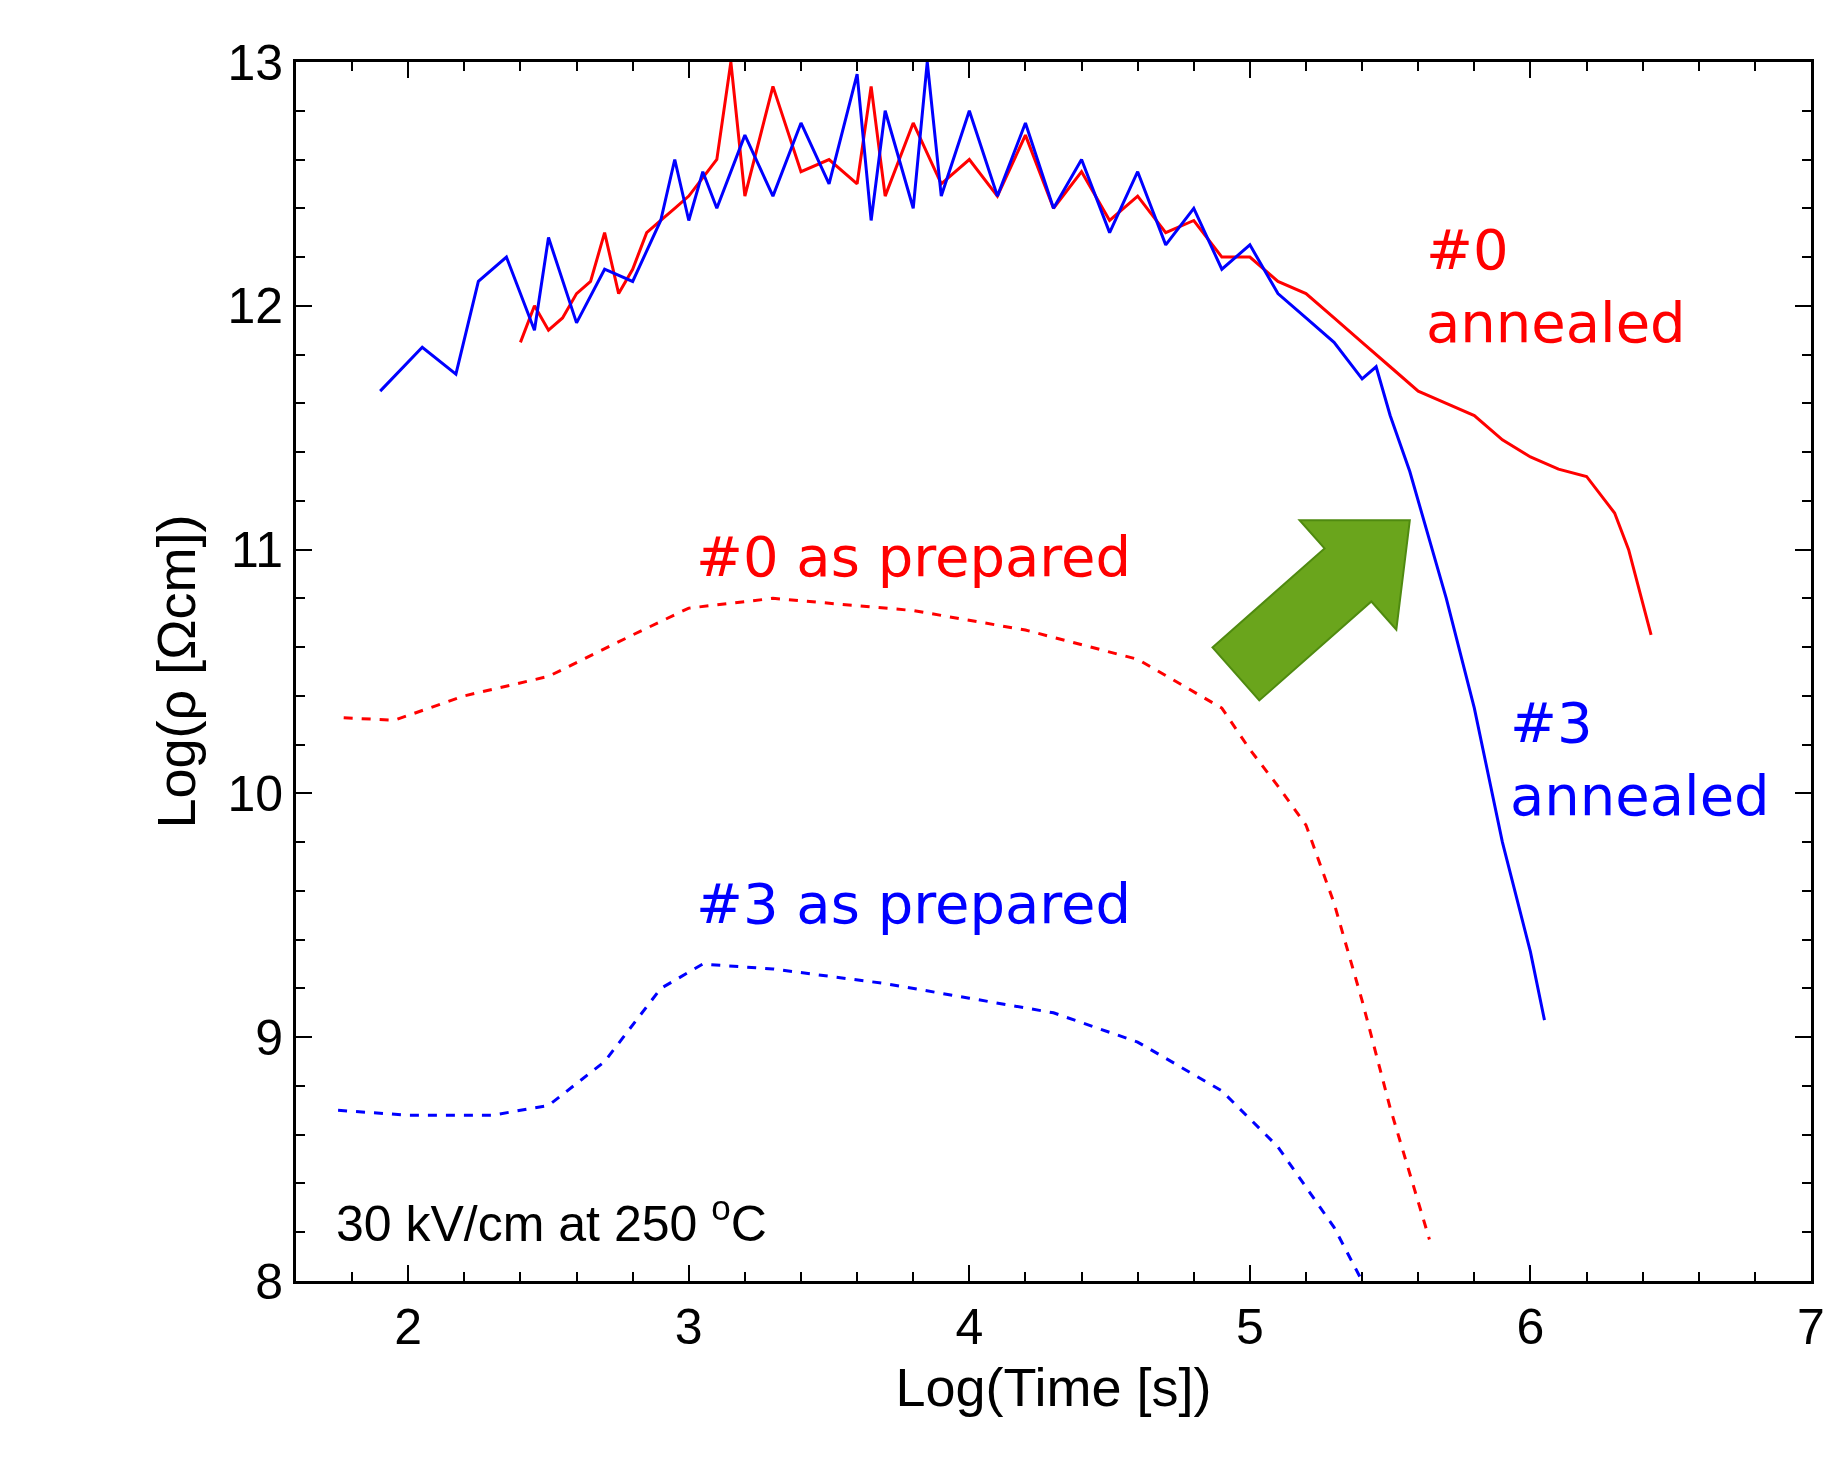  I want to click on y-tick-label: 9, so click(269, 1037).